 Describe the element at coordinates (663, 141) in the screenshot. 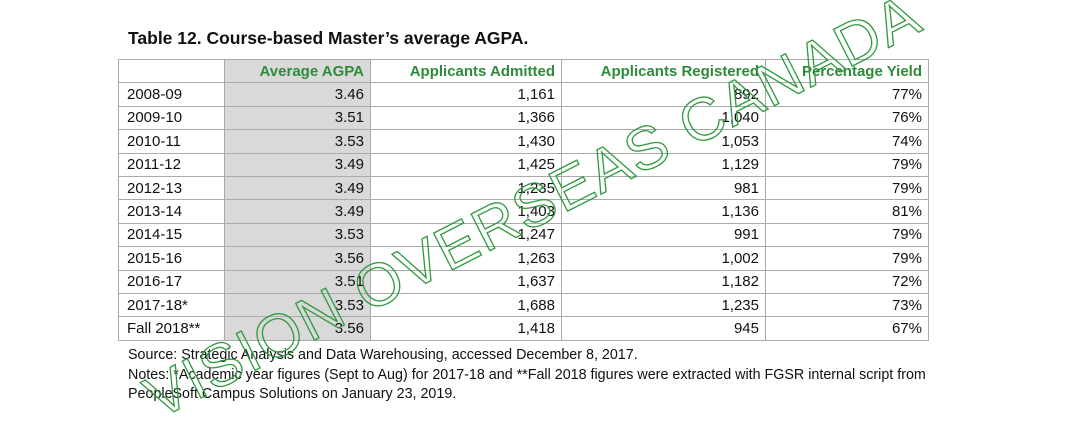

I see `table-cell: 1,053` at that location.